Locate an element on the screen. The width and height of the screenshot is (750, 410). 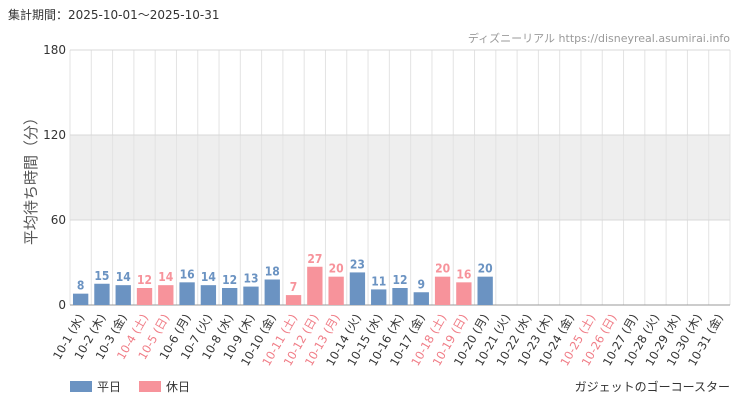
legend-weekday-swatch is located at coordinates (81, 386).